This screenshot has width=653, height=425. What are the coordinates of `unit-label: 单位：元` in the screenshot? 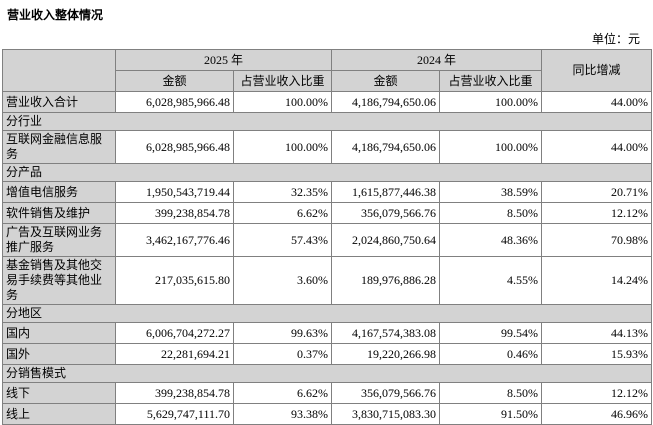 It's located at (615, 39).